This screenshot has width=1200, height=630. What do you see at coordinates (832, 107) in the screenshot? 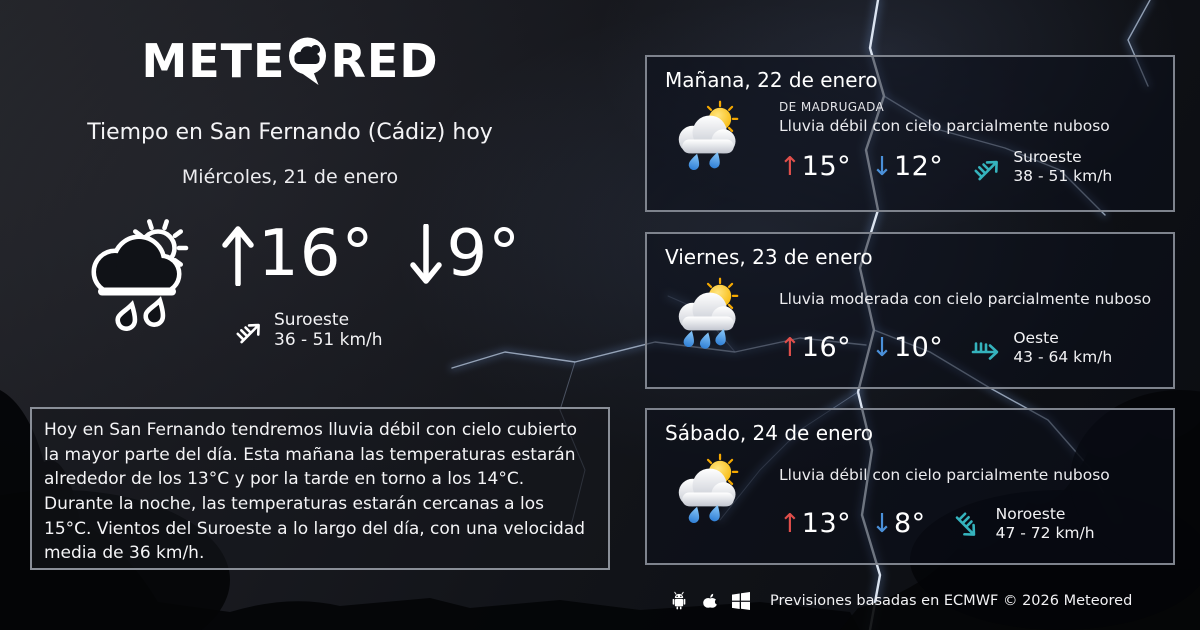
I see `time-of-day-label: DE MADRUGADA` at bounding box center [832, 107].